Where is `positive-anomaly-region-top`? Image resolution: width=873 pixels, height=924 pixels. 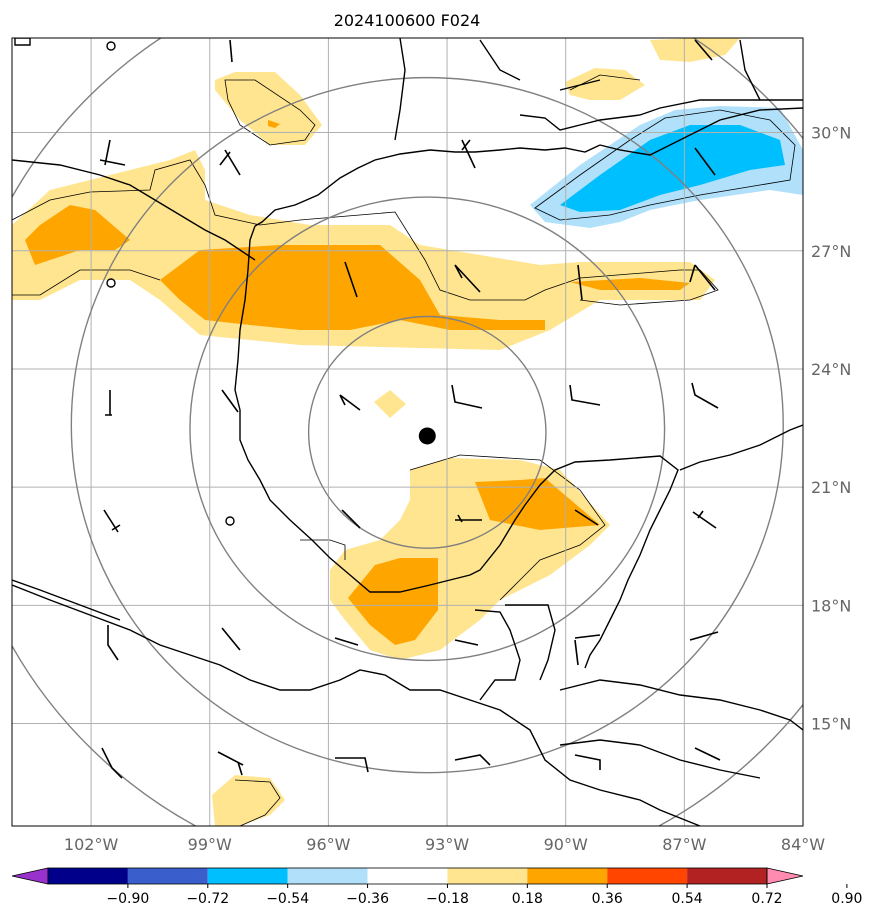
positive-anomaly-region-top is located at coordinates (695, 50).